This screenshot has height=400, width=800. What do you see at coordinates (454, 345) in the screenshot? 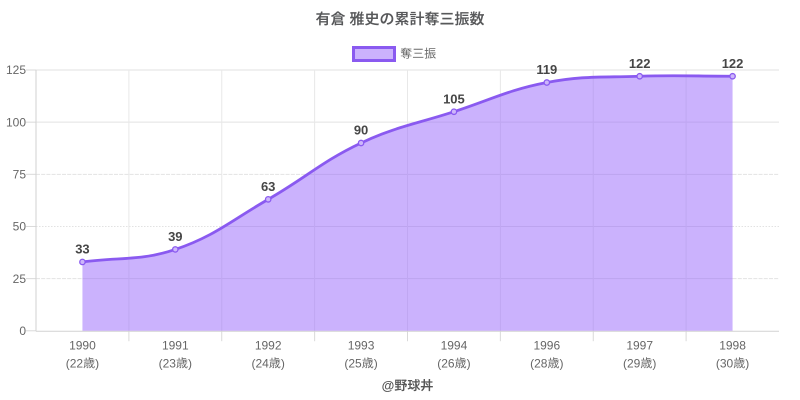
I see `svg-text: 1994` at bounding box center [454, 345].